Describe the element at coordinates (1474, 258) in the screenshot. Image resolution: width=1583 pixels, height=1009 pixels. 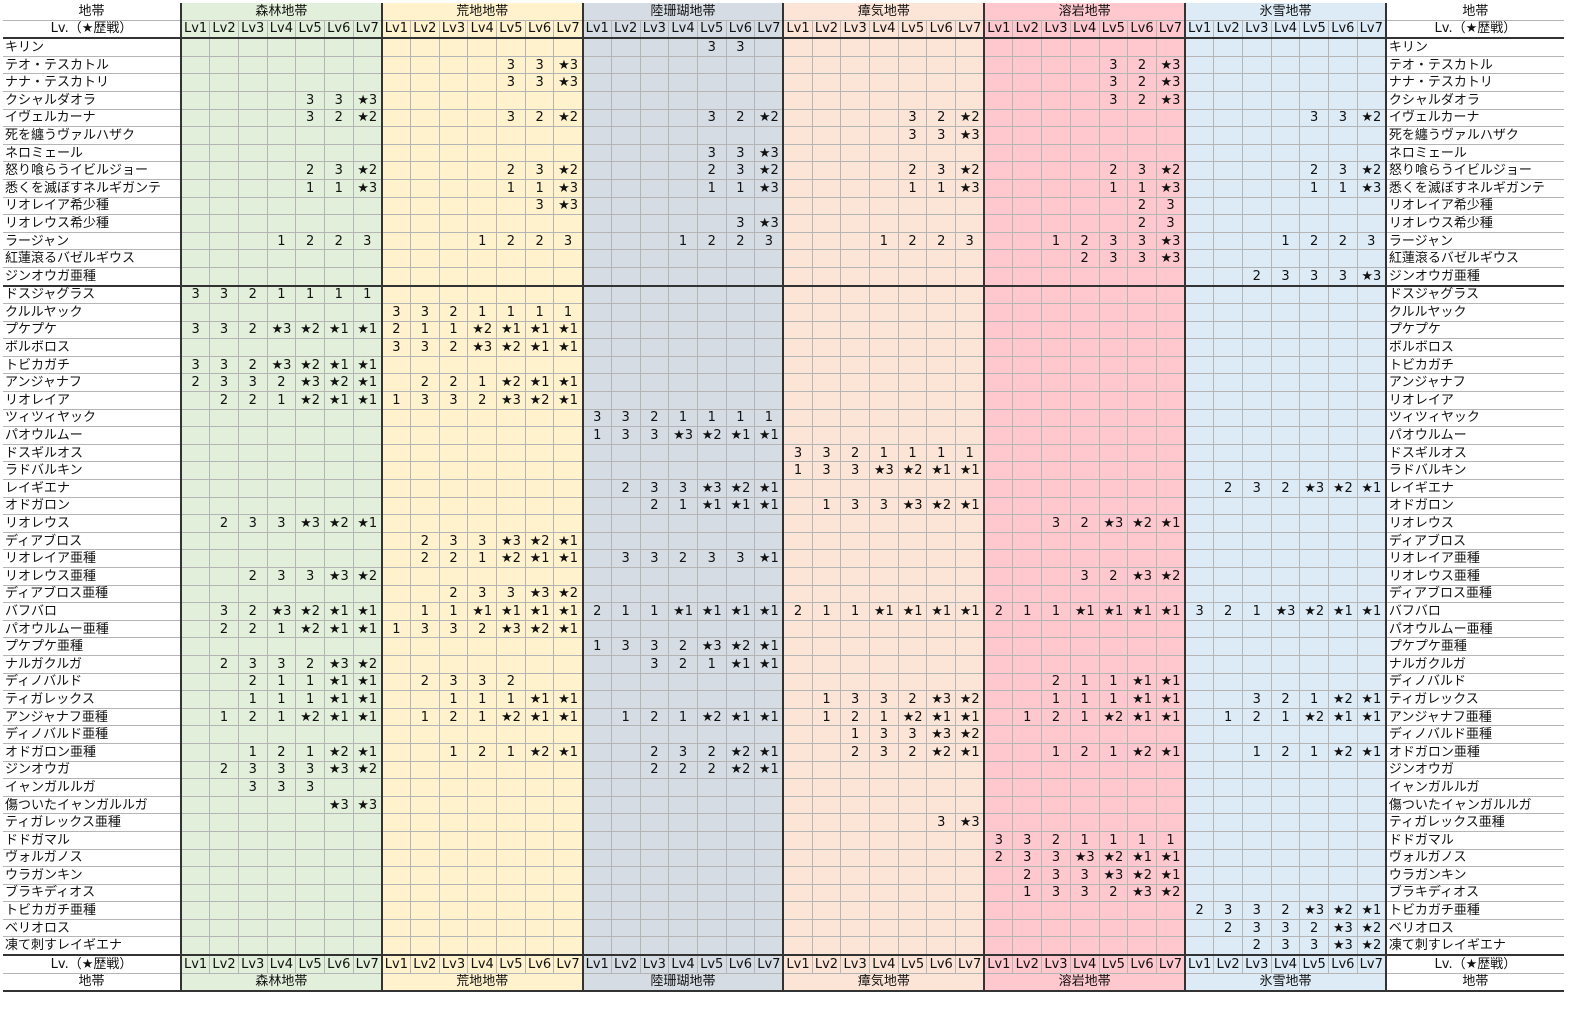
I see `monster-name-right: 紅蓮滾るバゼルギウス` at that location.